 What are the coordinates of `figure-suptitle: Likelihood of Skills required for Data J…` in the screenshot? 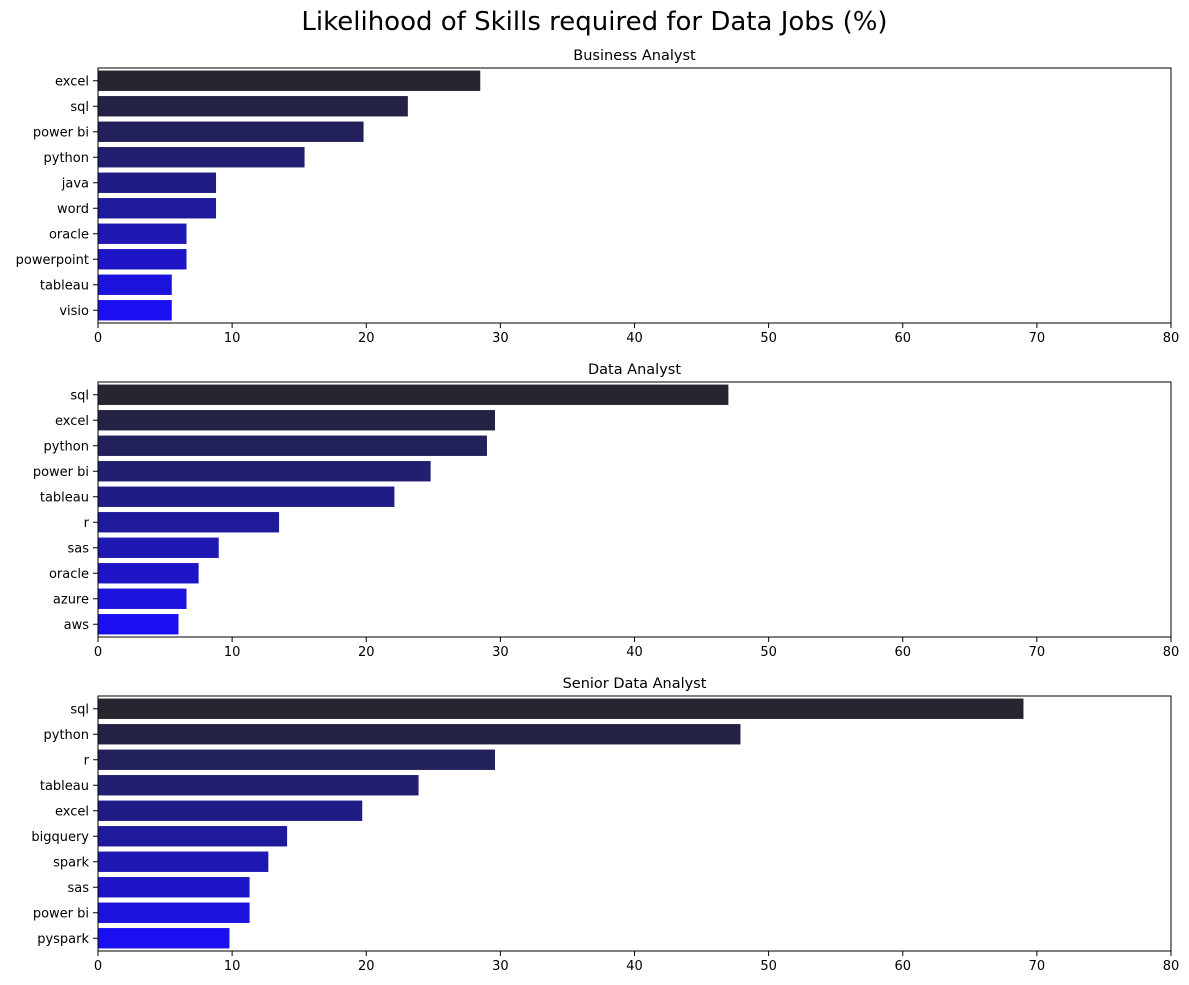 It's located at (594, 22).